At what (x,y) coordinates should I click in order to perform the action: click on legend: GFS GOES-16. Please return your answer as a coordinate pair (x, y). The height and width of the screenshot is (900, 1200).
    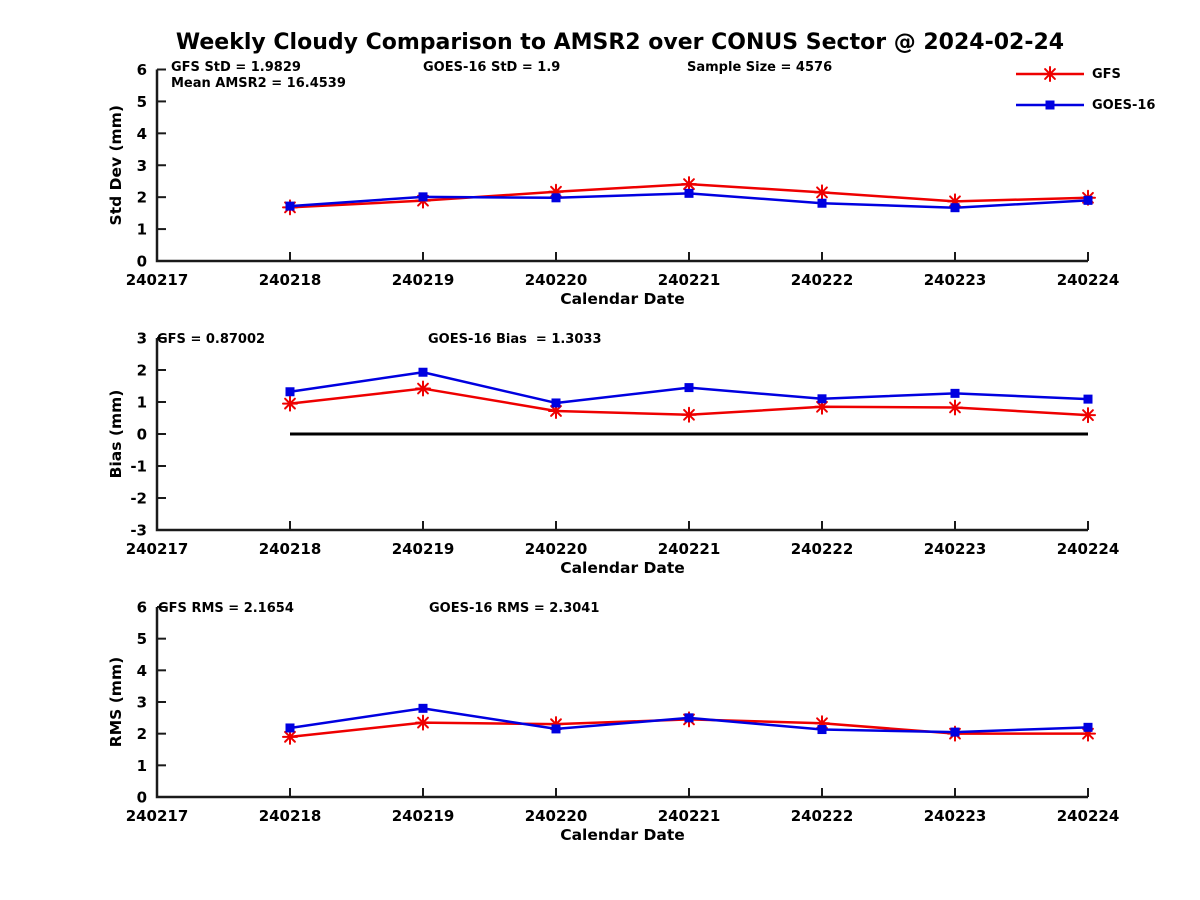
    Looking at the image, I should click on (1084, 94).